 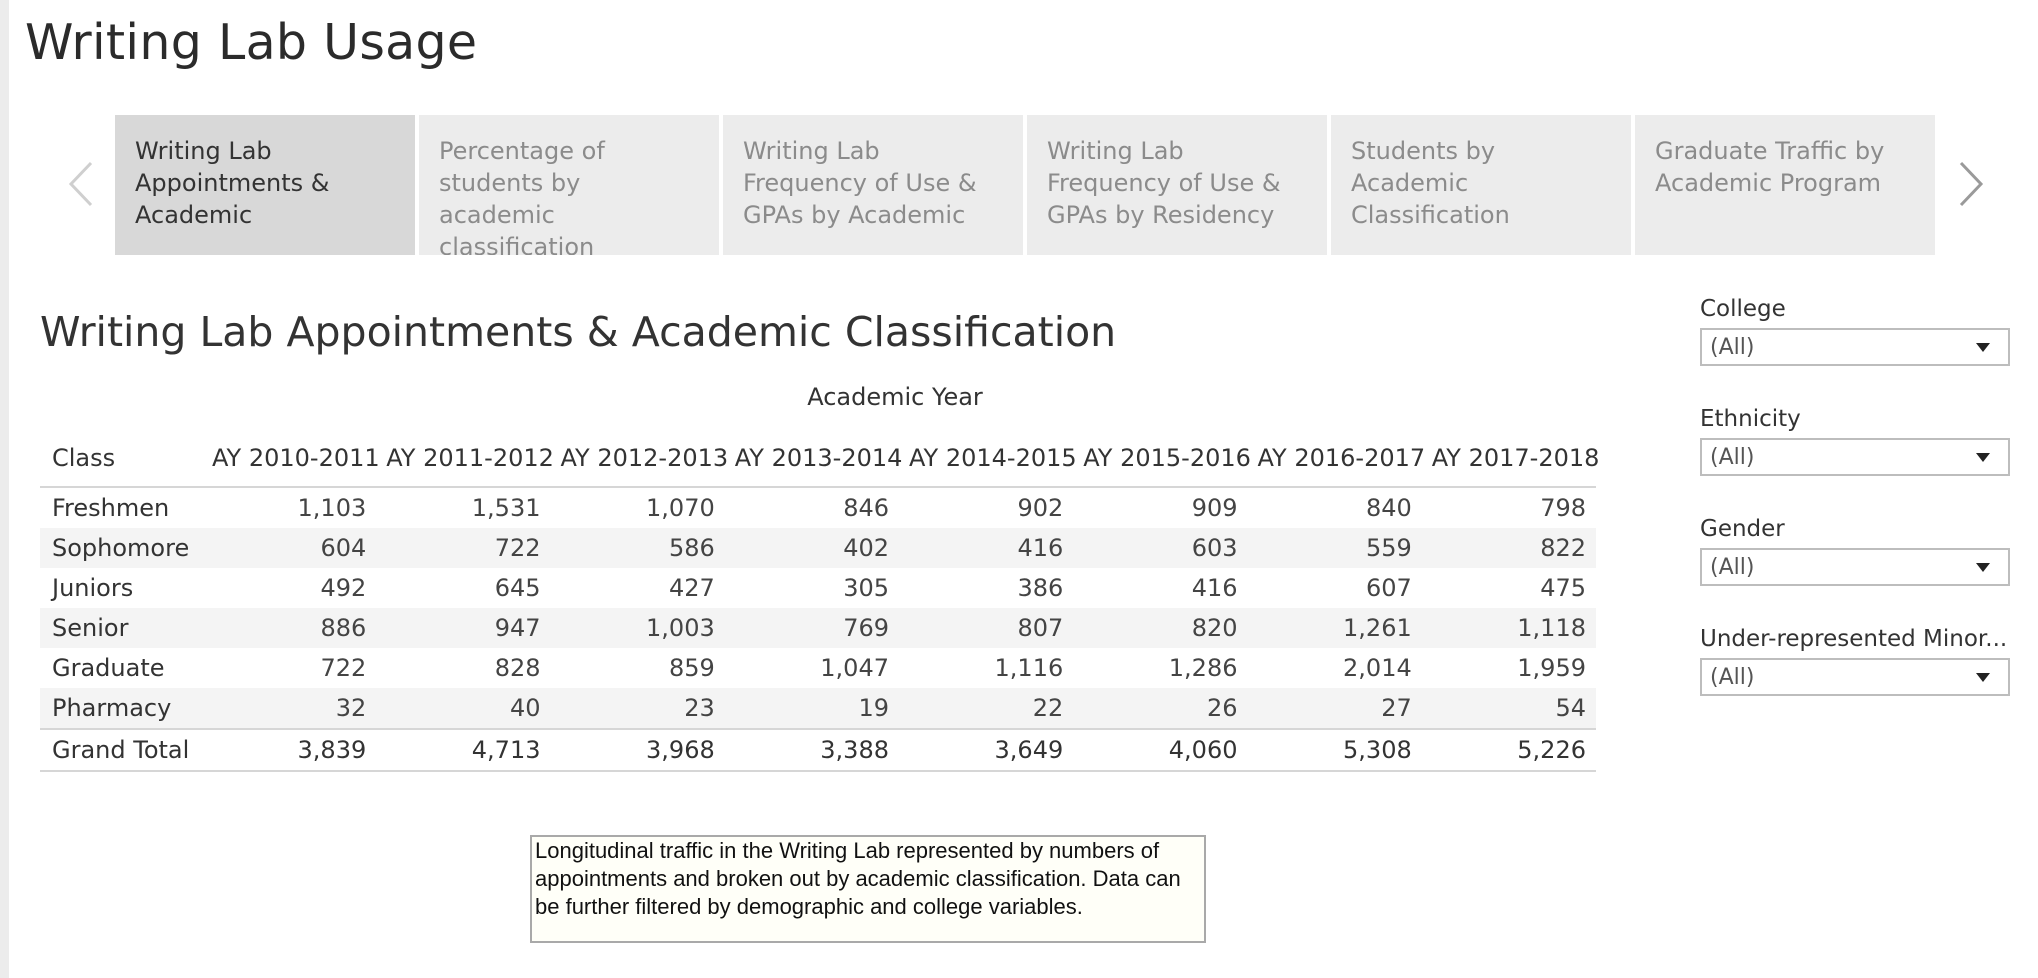 I want to click on column-header-year: AY 2011-2012, so click(x=470, y=458).